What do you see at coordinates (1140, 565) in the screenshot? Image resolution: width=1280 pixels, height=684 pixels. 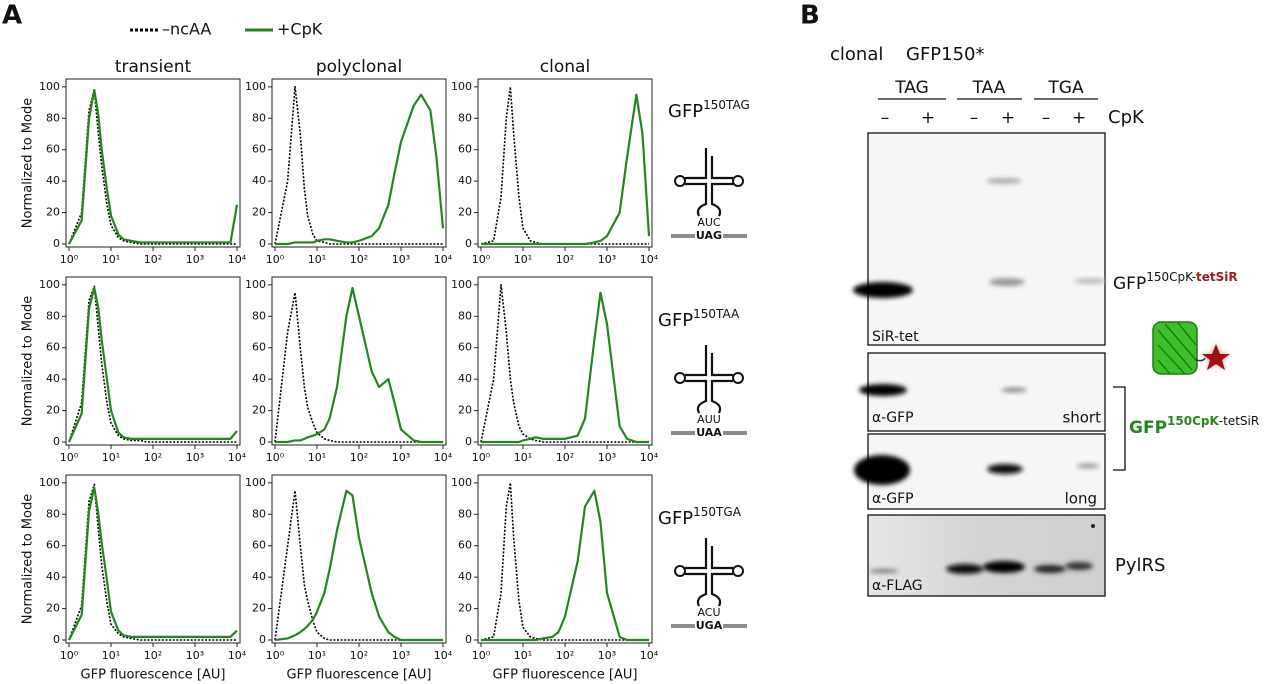 I see `pylrs-label: PylRS` at bounding box center [1140, 565].